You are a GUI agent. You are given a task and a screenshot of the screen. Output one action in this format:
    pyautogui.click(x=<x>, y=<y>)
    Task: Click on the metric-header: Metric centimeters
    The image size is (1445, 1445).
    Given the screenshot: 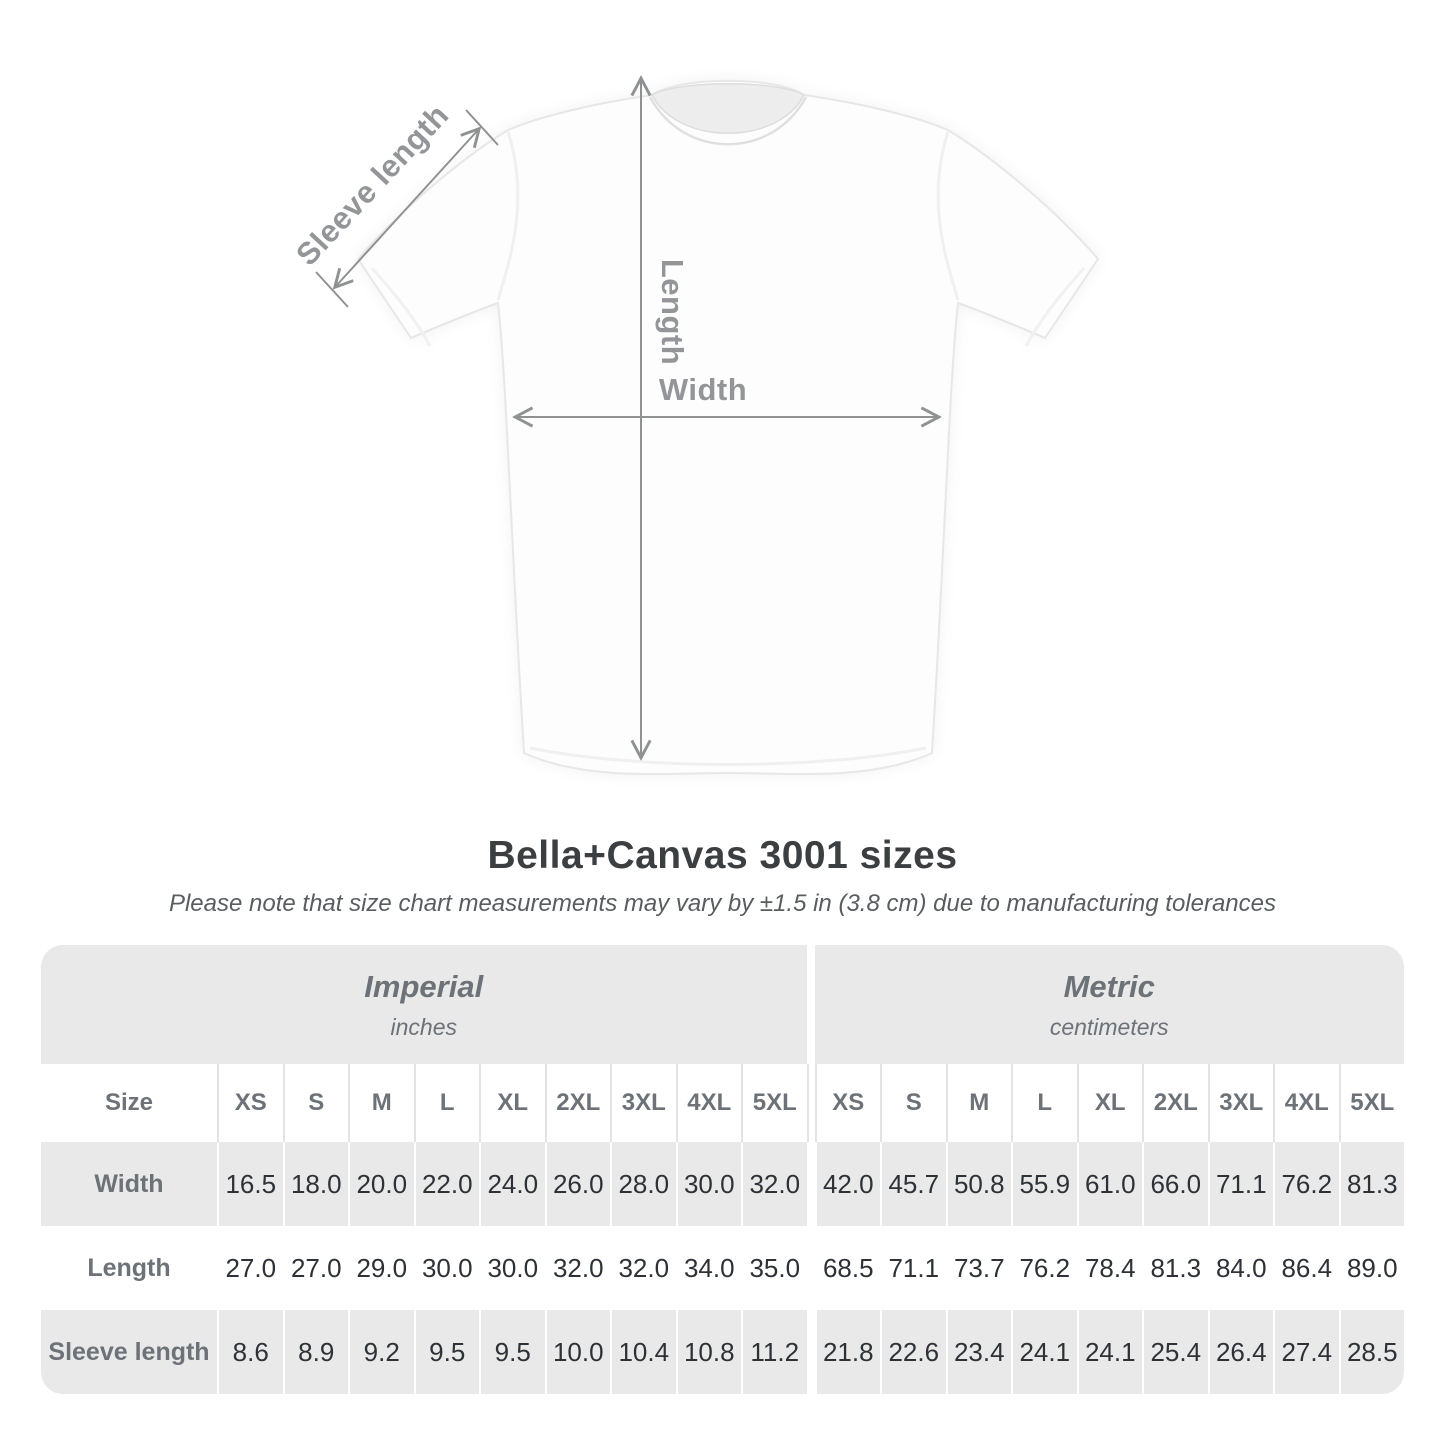 What is the action you would take?
    pyautogui.click(x=1109, y=1004)
    